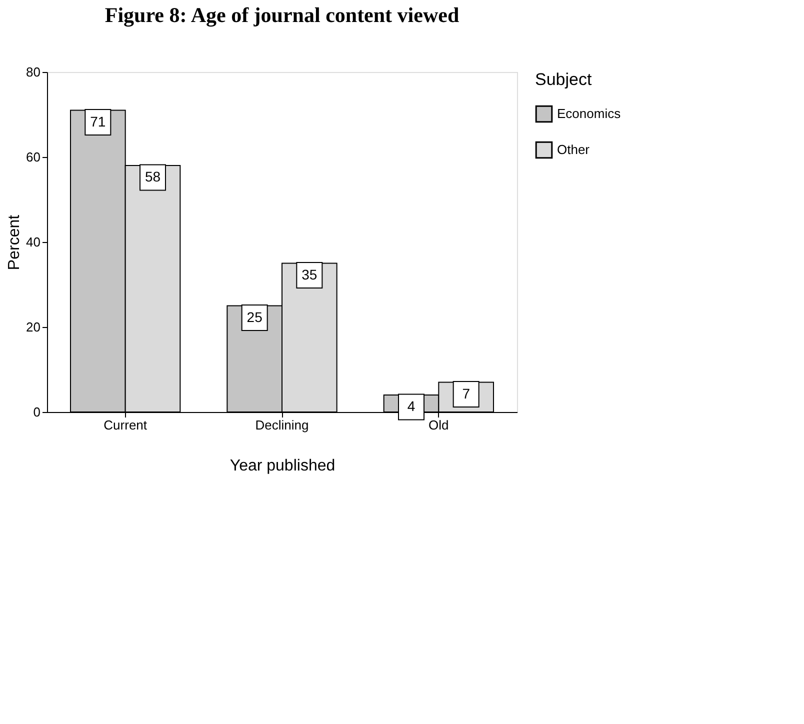  Describe the element at coordinates (282, 425) in the screenshot. I see `x-tick-label: Declining` at that location.